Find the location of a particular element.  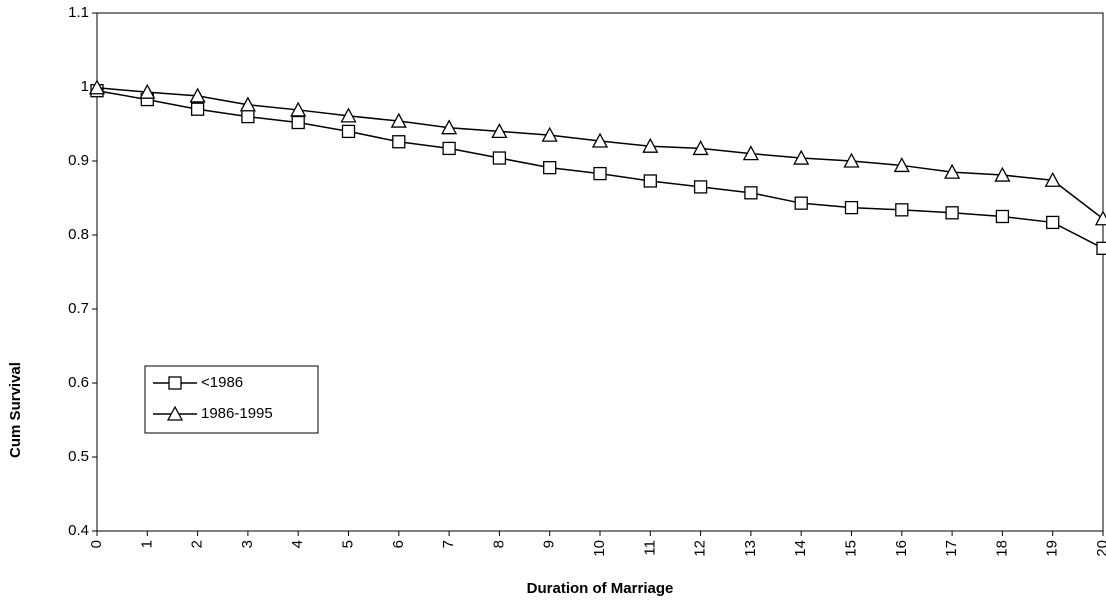

x-tick-label: 16 is located at coordinates (901, 548).